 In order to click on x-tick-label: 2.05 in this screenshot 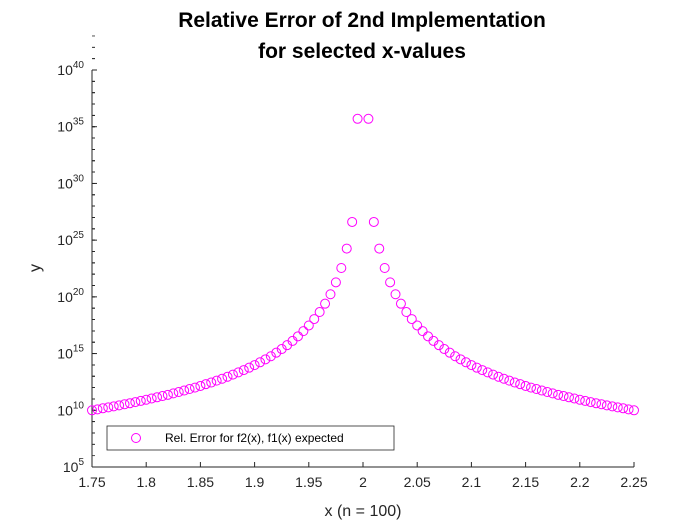, I will do `click(417, 482)`.